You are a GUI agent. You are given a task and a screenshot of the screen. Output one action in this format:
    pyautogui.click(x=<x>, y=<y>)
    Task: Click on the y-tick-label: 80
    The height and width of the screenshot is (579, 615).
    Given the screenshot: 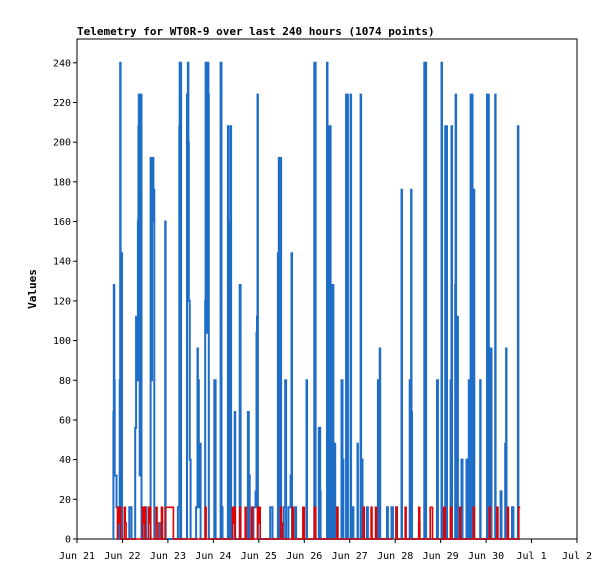 What is the action you would take?
    pyautogui.click(x=65, y=381)
    